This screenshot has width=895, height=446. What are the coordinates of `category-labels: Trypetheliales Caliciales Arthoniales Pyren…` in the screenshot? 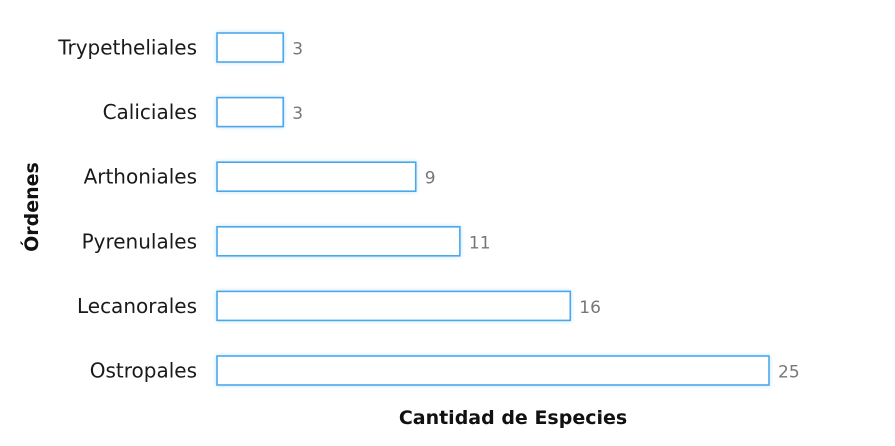 It's located at (127, 209).